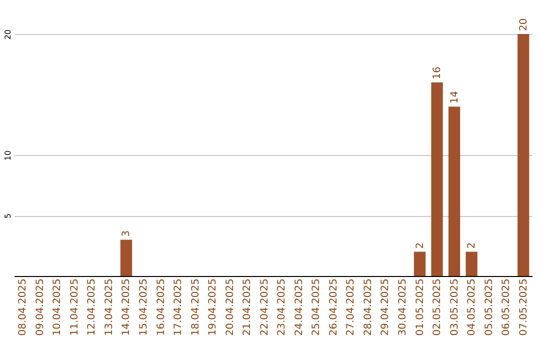 The width and height of the screenshot is (540, 340). Describe the element at coordinates (161, 307) in the screenshot. I see `x-tick-label: 16.04.2025` at that location.